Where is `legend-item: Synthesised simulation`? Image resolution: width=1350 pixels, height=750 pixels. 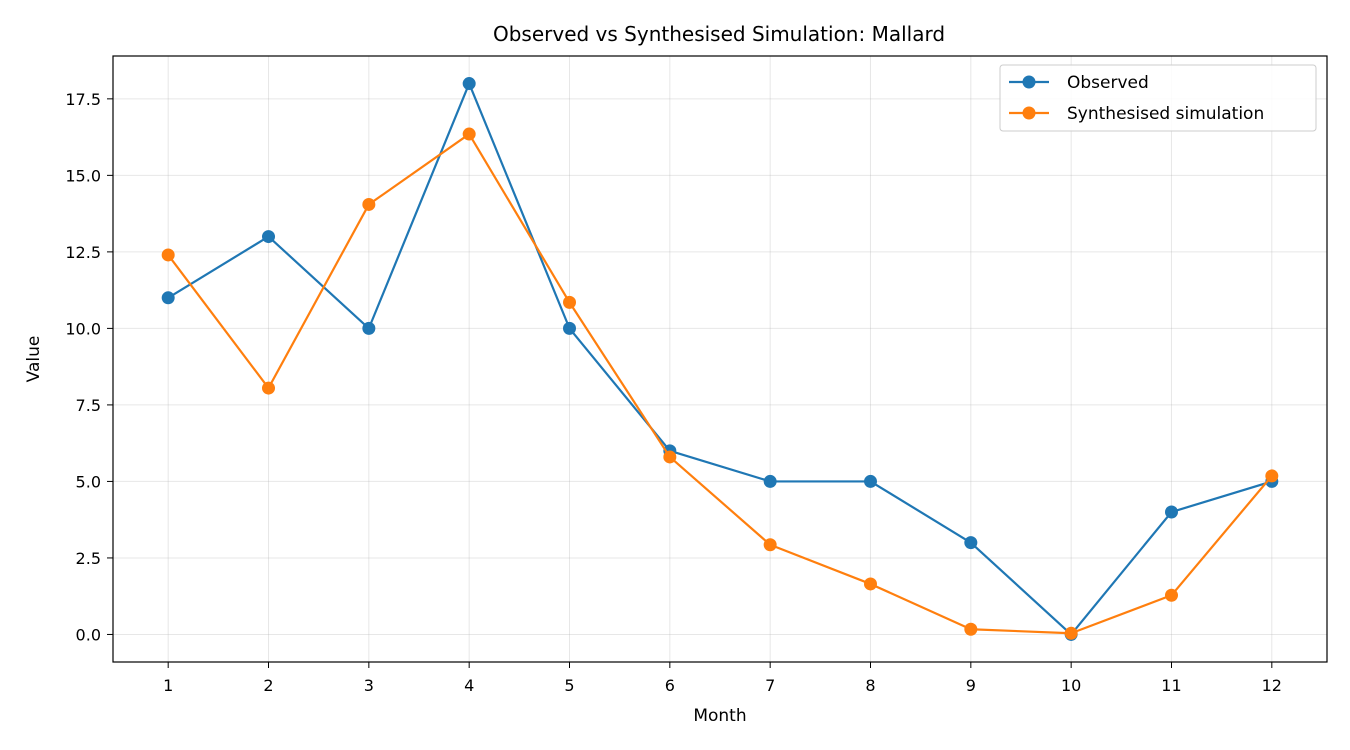 legend-item: Synthesised simulation is located at coordinates (1136, 114).